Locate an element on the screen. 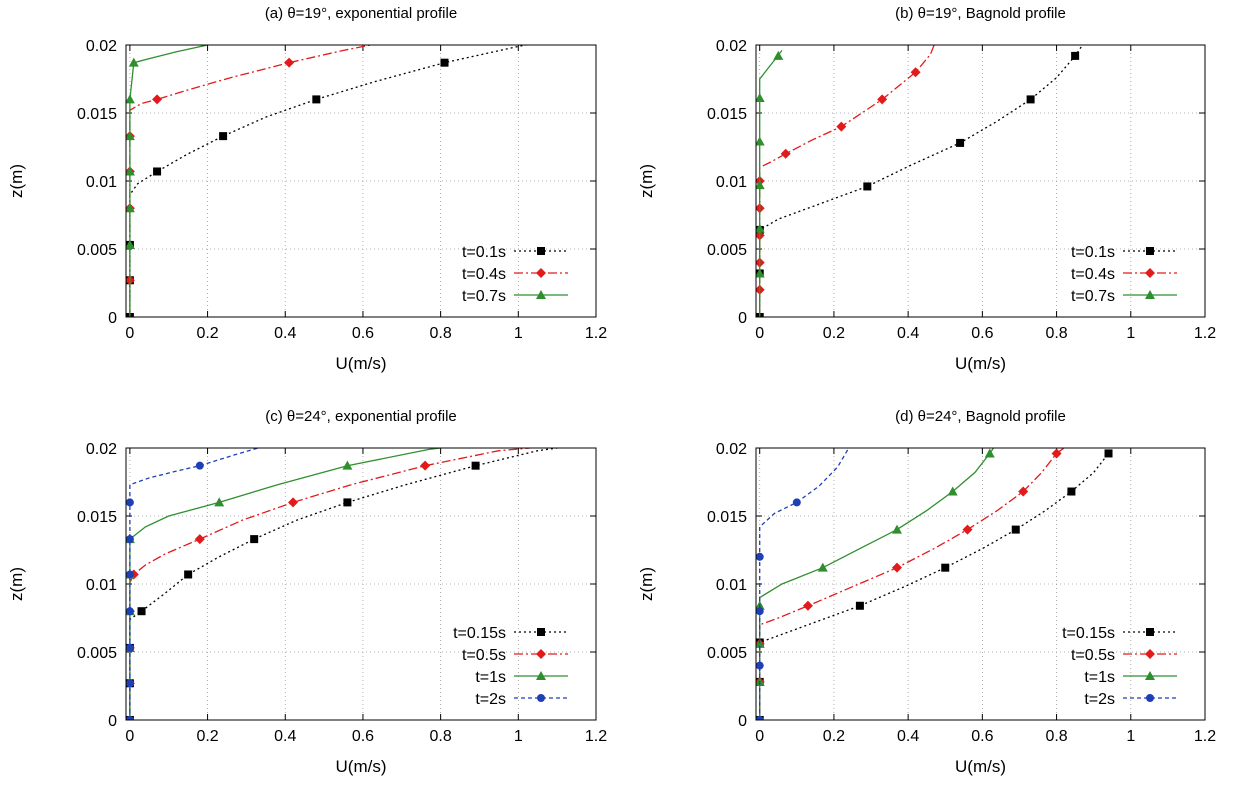 Image resolution: width=1249 pixels, height=792 pixels. legend-item: t=0.5s is located at coordinates (515, 655).